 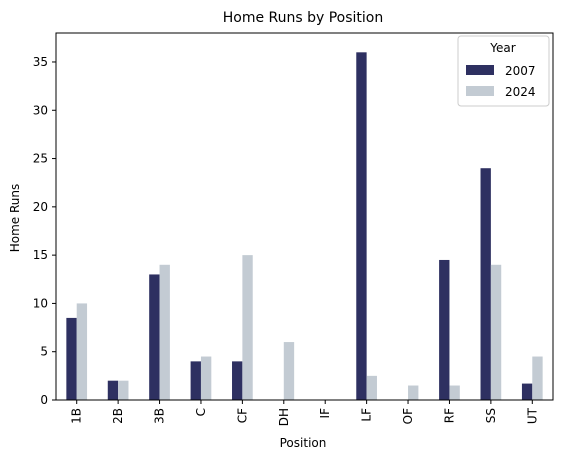 I want to click on bar-2007-3b, so click(x=154, y=337).